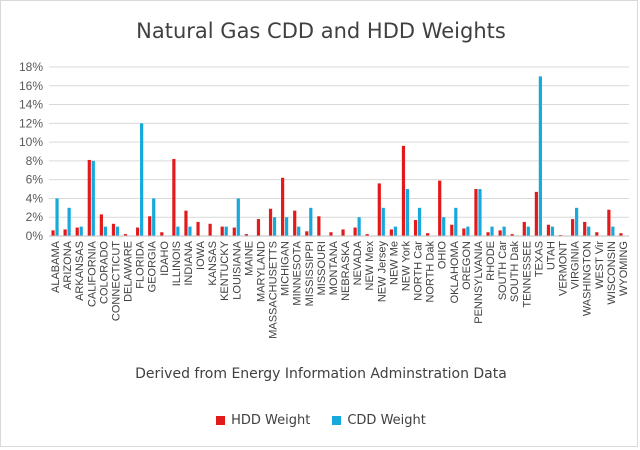 This screenshot has width=640, height=450. What do you see at coordinates (479, 281) in the screenshot?
I see `x-tick-label: PENNSYLVANIA` at bounding box center [479, 281].